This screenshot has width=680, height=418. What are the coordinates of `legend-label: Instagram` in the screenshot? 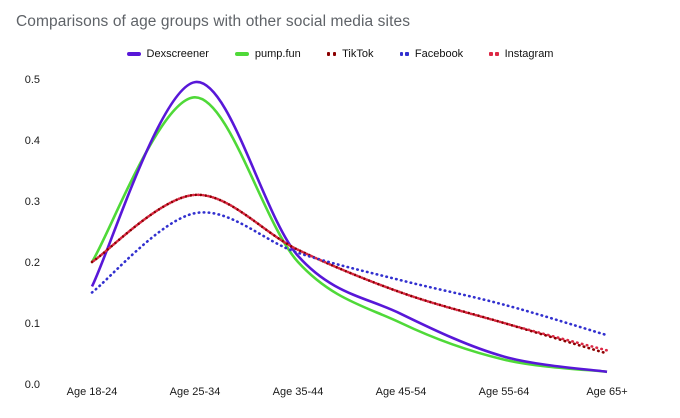 It's located at (529, 54).